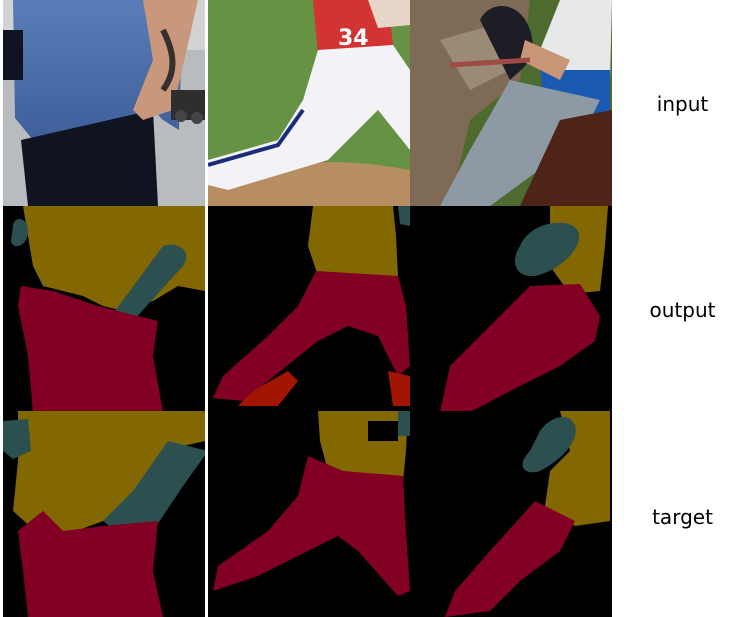 This screenshot has height=617, width=748. I want to click on svg-text: 34, so click(353, 38).